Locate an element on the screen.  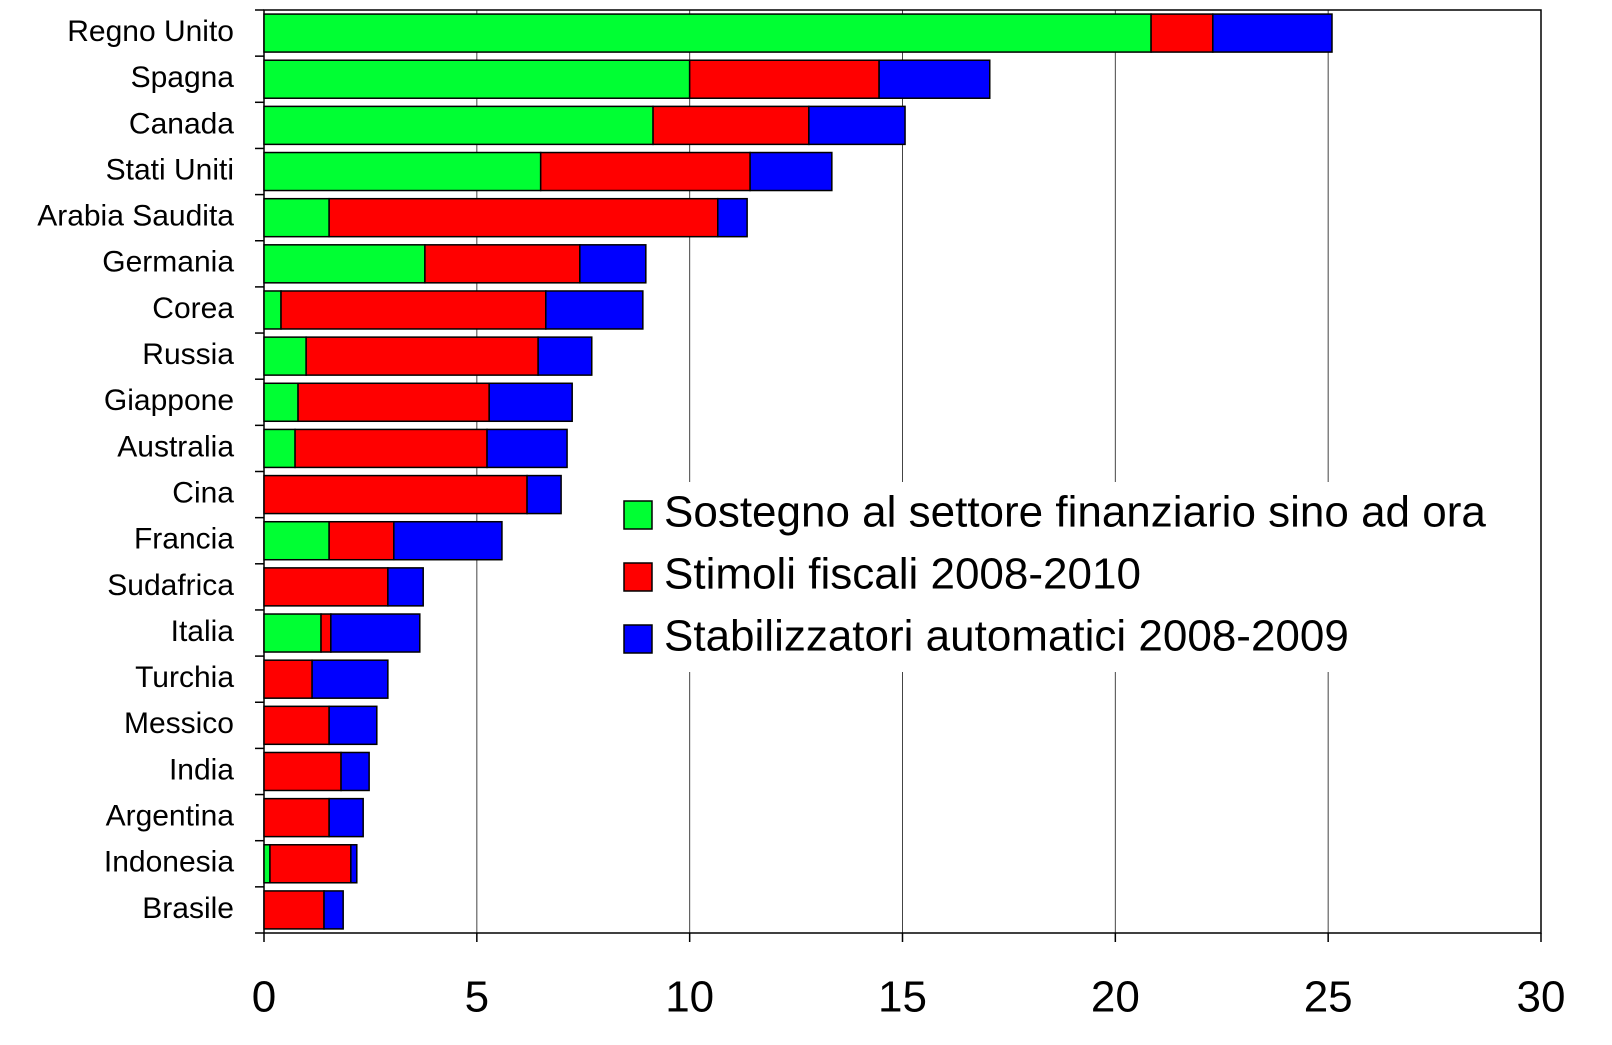
legend-label: Stimoli fiscali 2008-2010 is located at coordinates (902, 574).